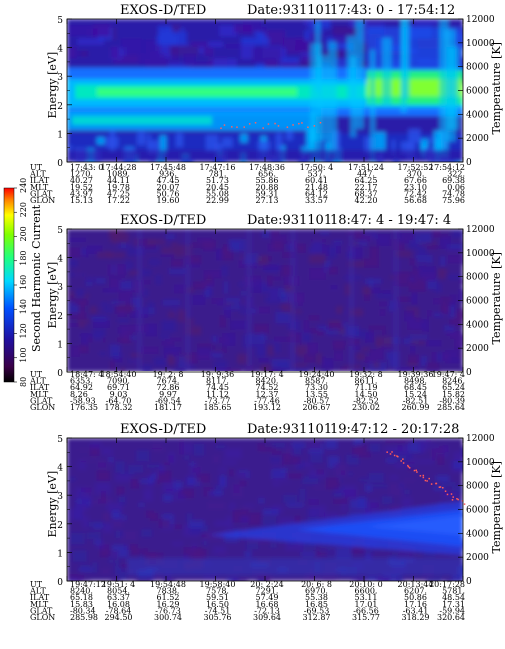 This screenshot has height=649, width=505. I want to click on colorbar-tick-label: 80, so click(23, 382).